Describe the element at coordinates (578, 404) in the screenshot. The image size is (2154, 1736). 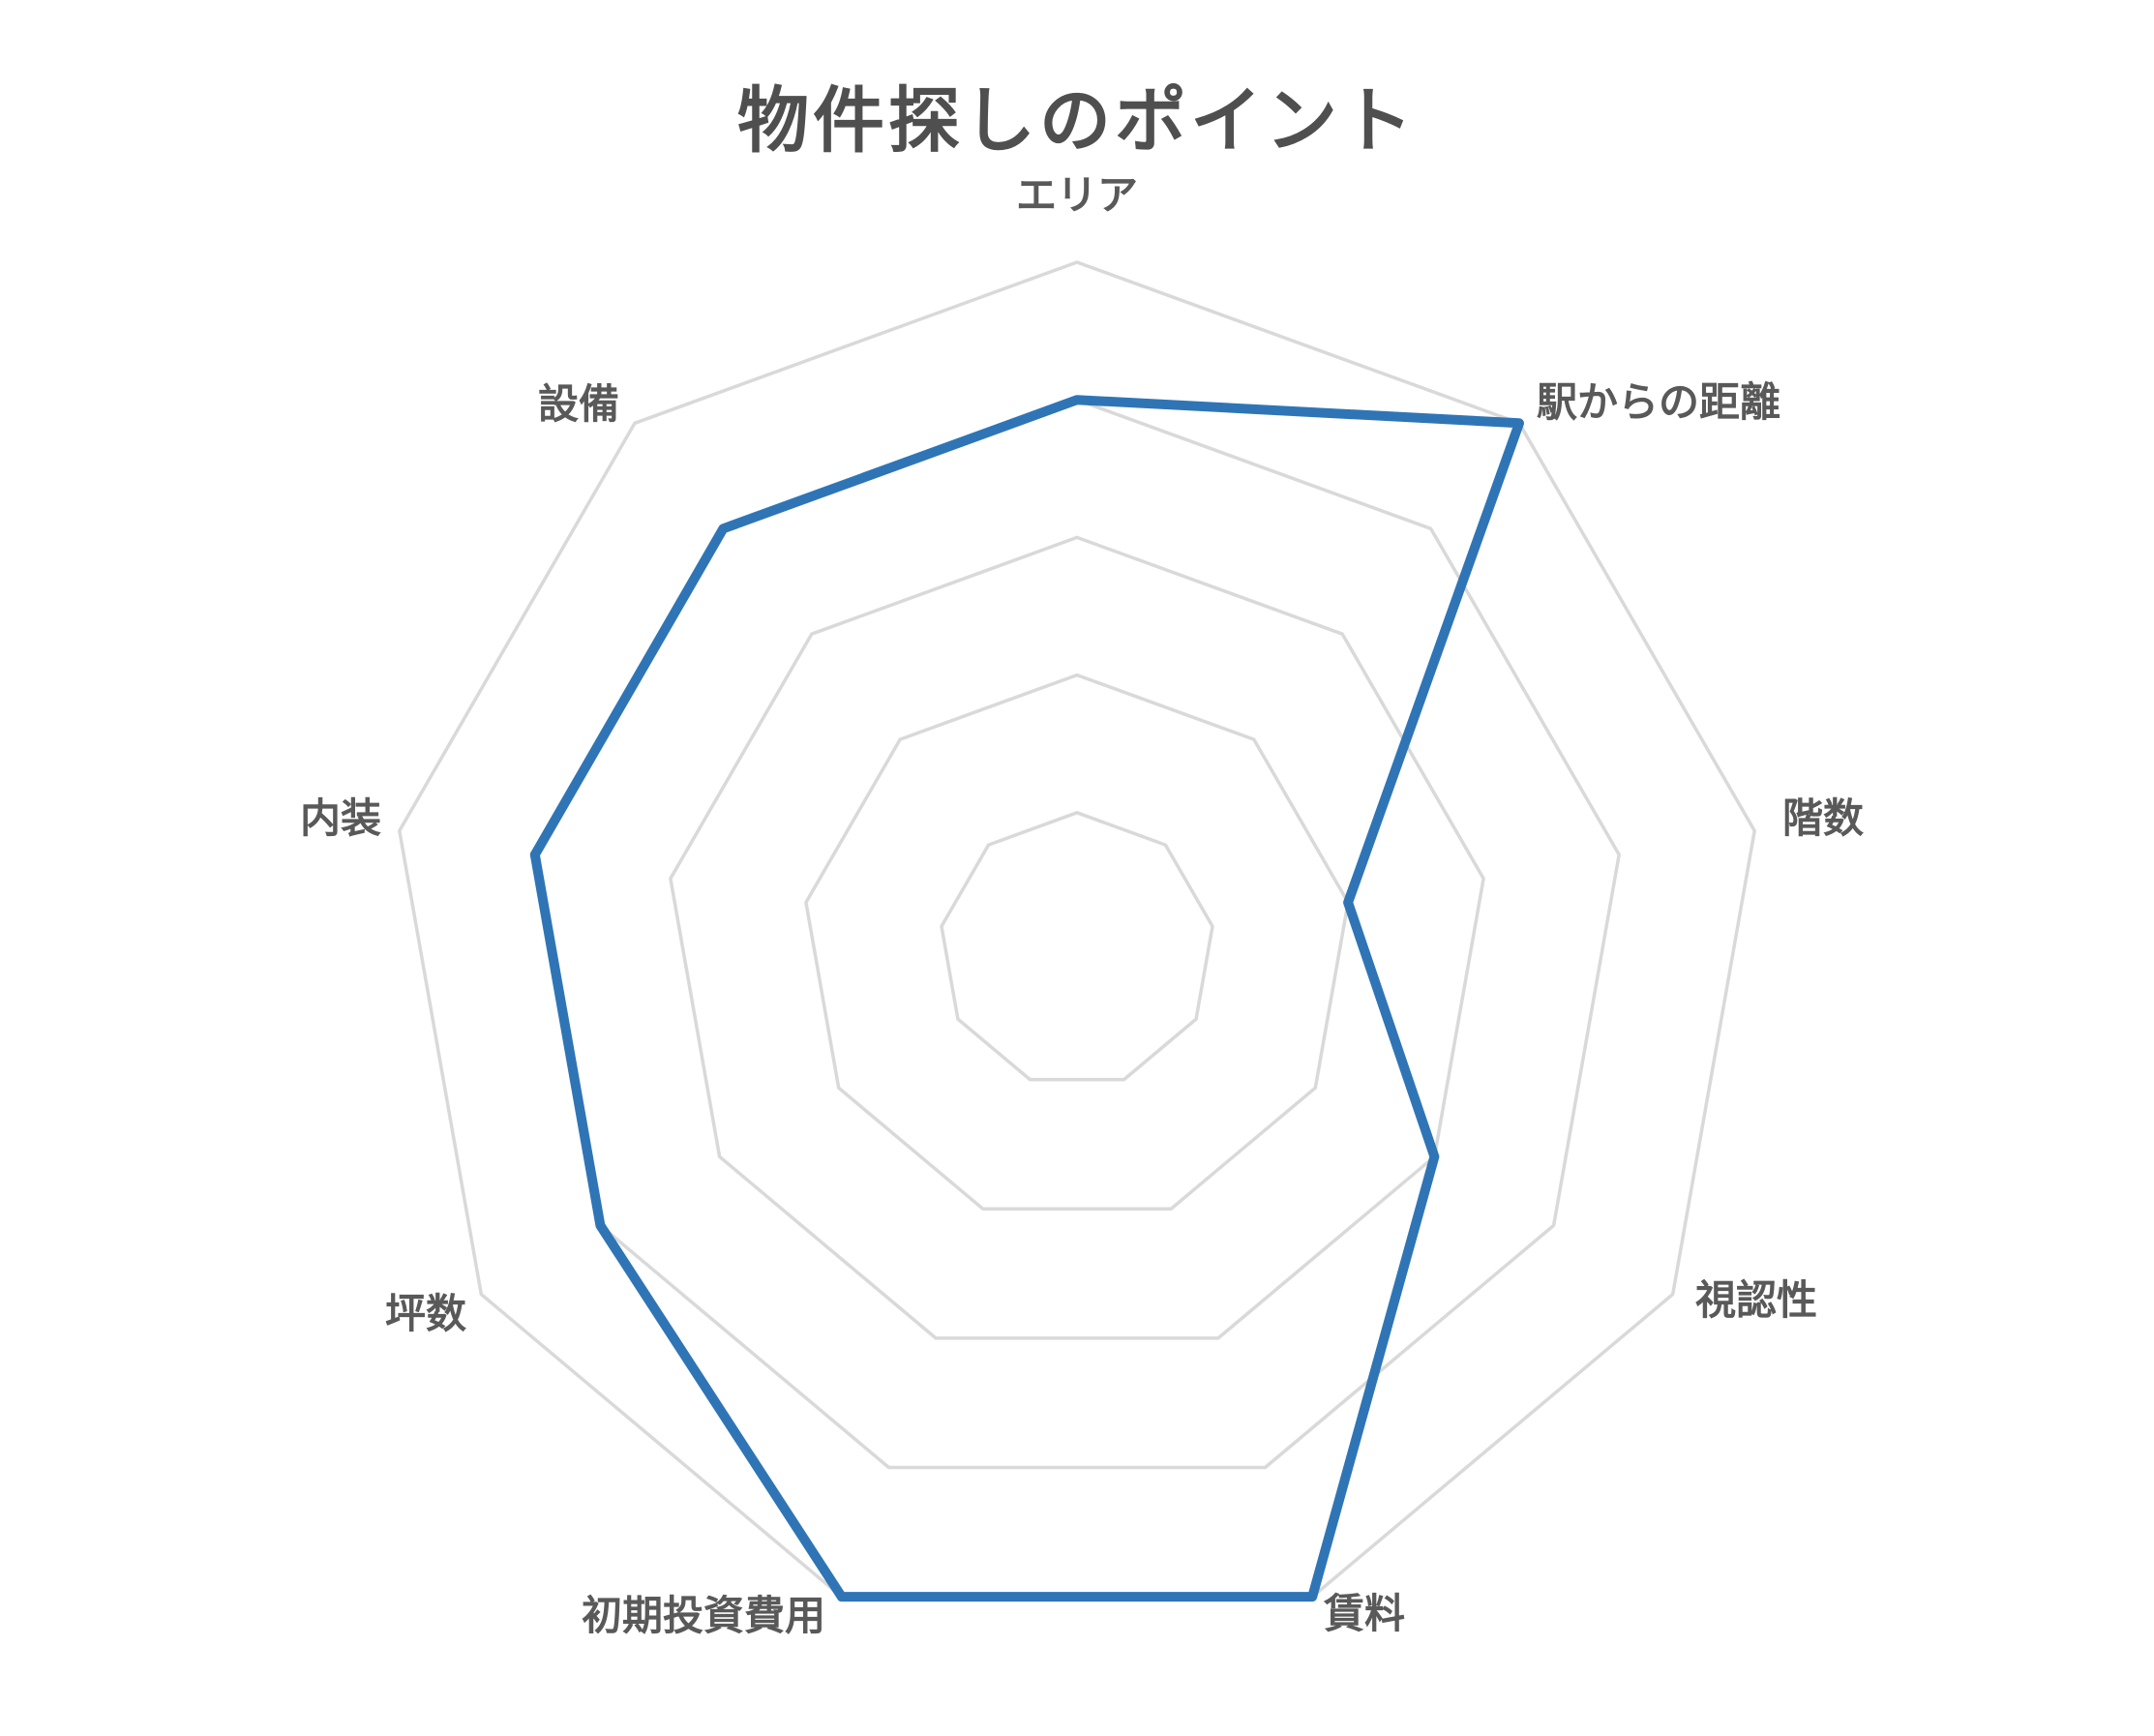
I see `axis-label-8: 設備` at that location.